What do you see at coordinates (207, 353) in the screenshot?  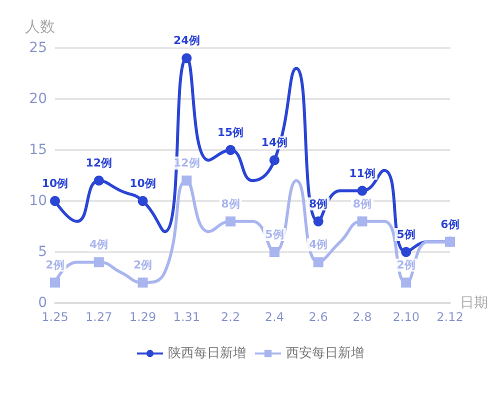 I see `legend-label: 陕西每日新增` at bounding box center [207, 353].